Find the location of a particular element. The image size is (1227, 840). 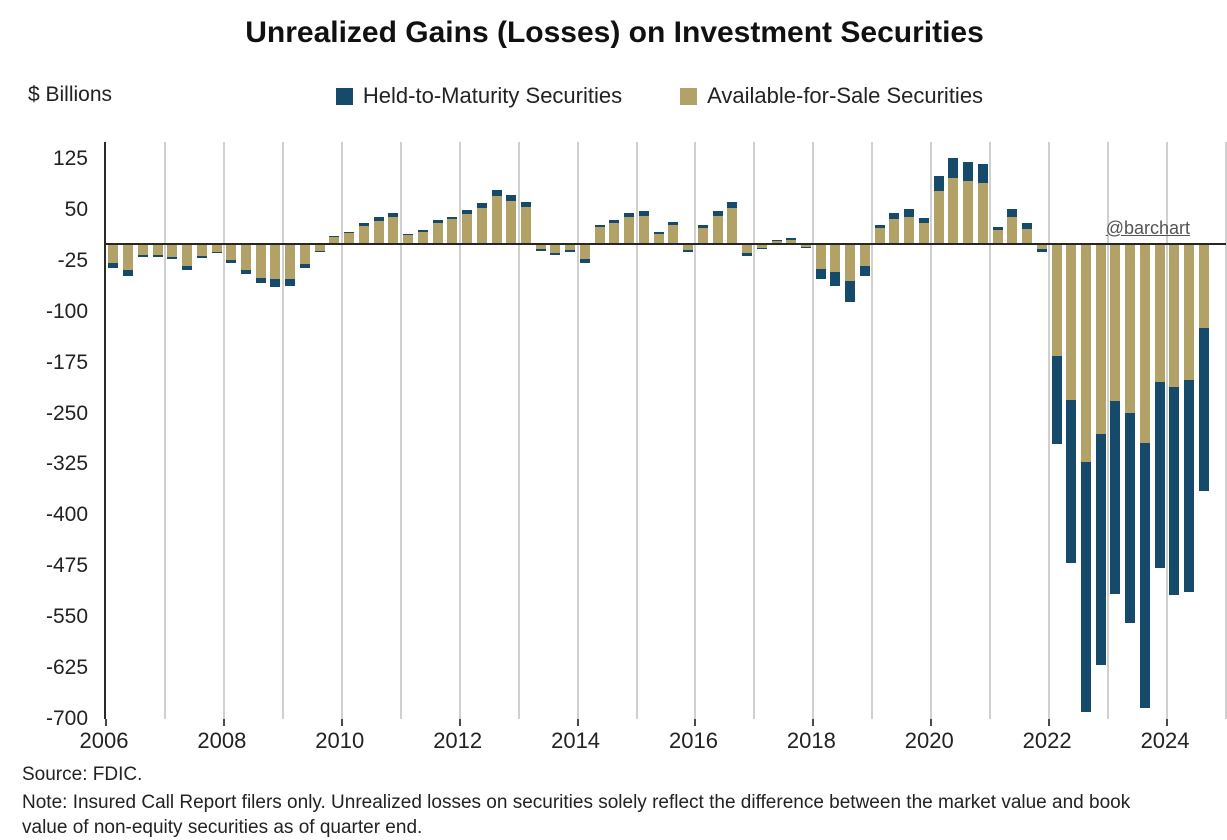

y-axis-tick-label: -400 is located at coordinates (66, 515).